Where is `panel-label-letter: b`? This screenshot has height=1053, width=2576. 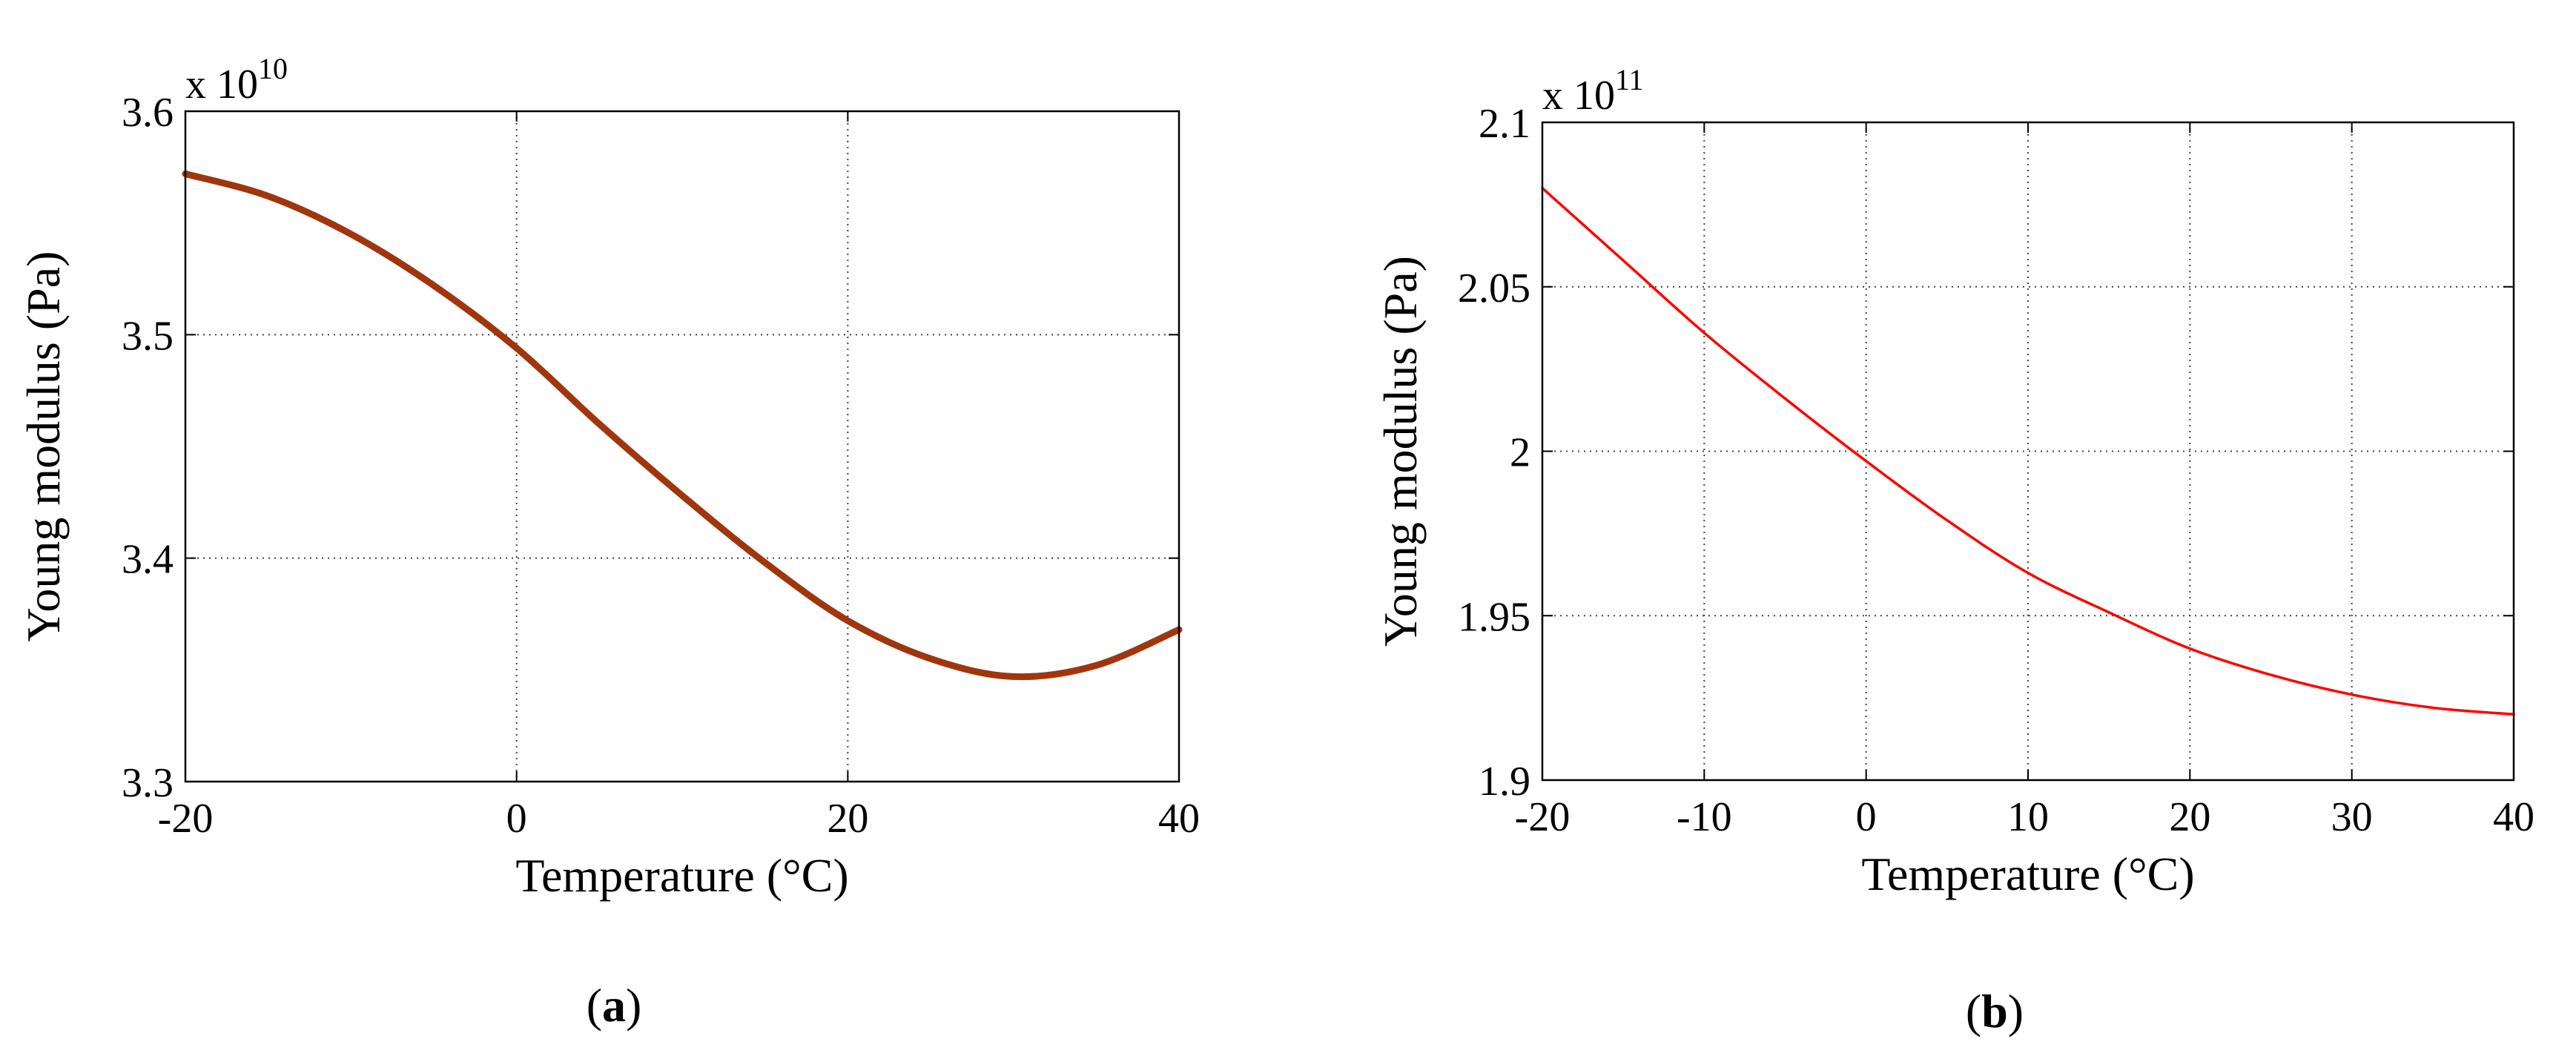
panel-label-letter: b is located at coordinates (1994, 1011).